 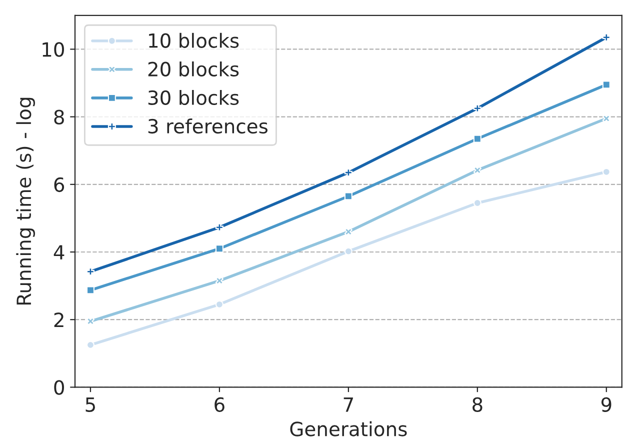 I want to click on x-tick-label: 7, so click(x=348, y=405).